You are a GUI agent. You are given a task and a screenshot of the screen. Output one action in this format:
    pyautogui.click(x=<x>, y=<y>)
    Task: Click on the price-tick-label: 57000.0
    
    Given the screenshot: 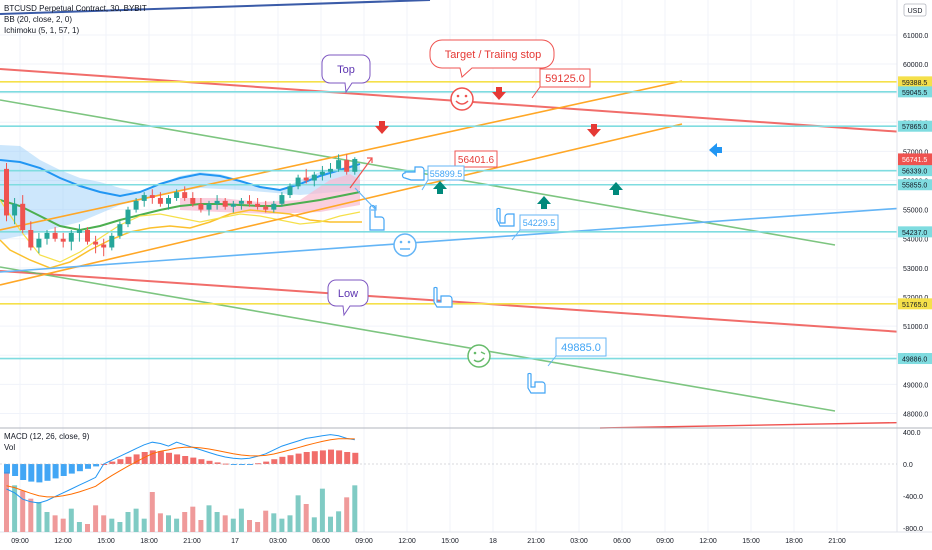 What is the action you would take?
    pyautogui.click(x=915, y=152)
    